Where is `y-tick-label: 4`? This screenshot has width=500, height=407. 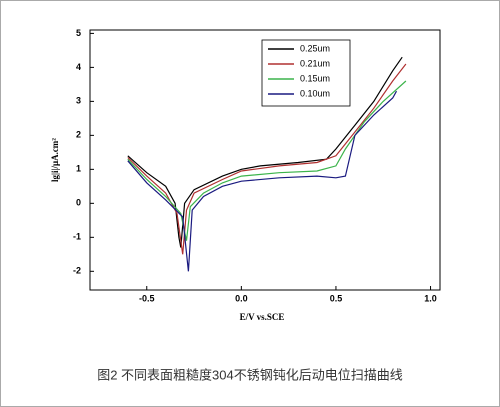
y-tick-label: 4 is located at coordinates (78, 67).